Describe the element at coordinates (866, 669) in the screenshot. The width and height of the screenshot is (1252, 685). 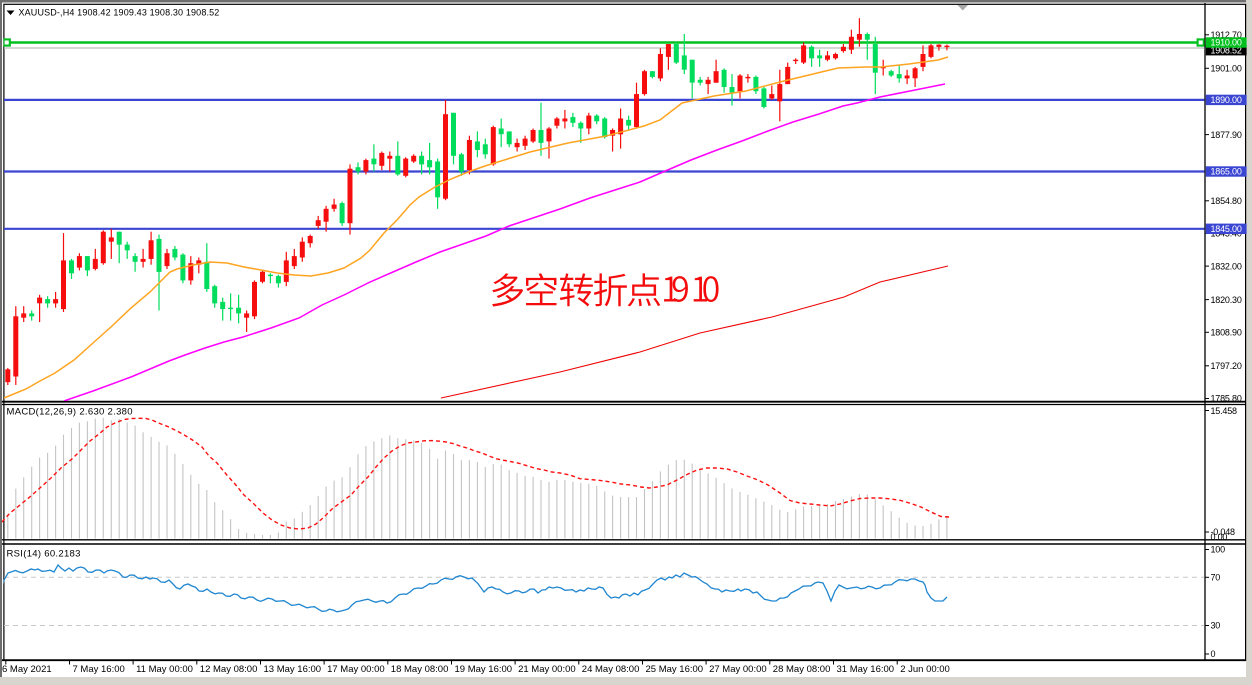
I see `svg-text: 31 May 16:00` at that location.